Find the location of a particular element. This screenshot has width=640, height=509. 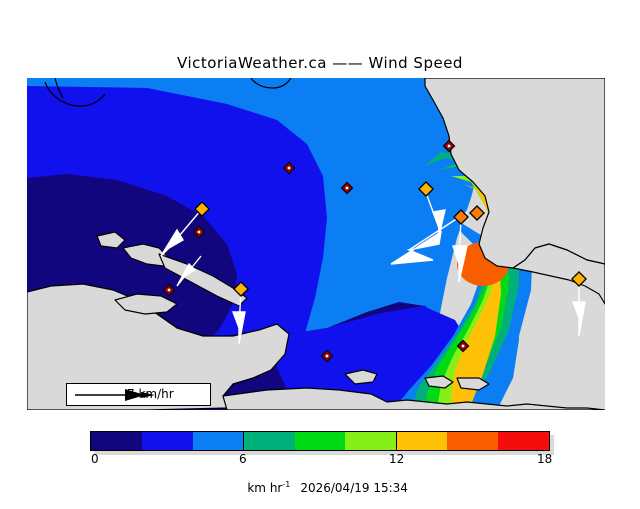

colorbar-tick-12: 12 is located at coordinates (397, 459).